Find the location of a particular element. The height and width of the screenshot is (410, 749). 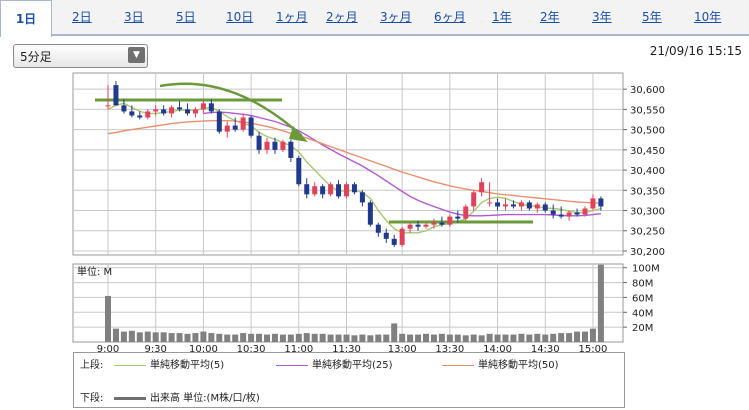

tab-13: 5年 is located at coordinates (652, 17).